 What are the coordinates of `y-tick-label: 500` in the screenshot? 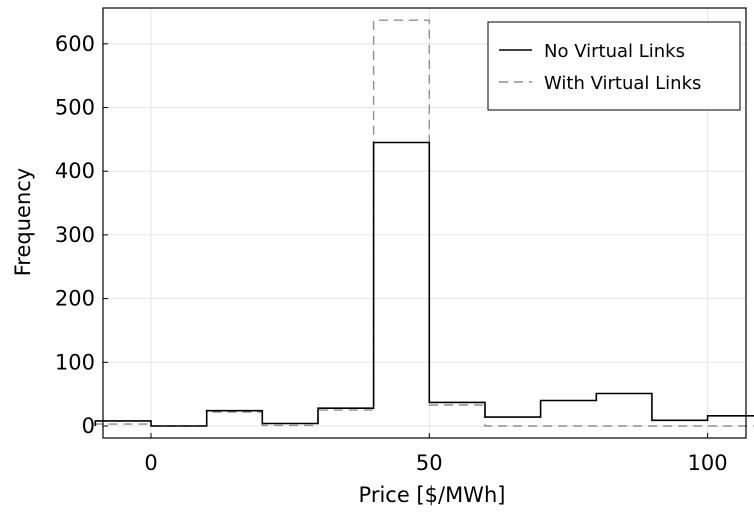 It's located at (75, 108).